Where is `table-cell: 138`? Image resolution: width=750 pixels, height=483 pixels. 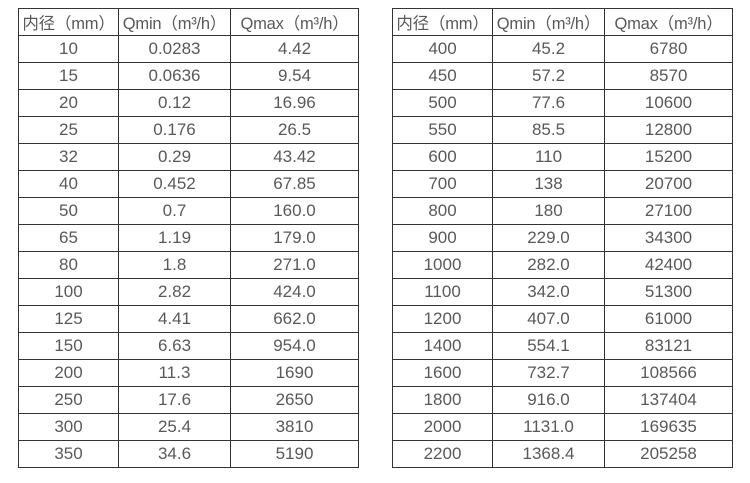 table-cell: 138 is located at coordinates (548, 184).